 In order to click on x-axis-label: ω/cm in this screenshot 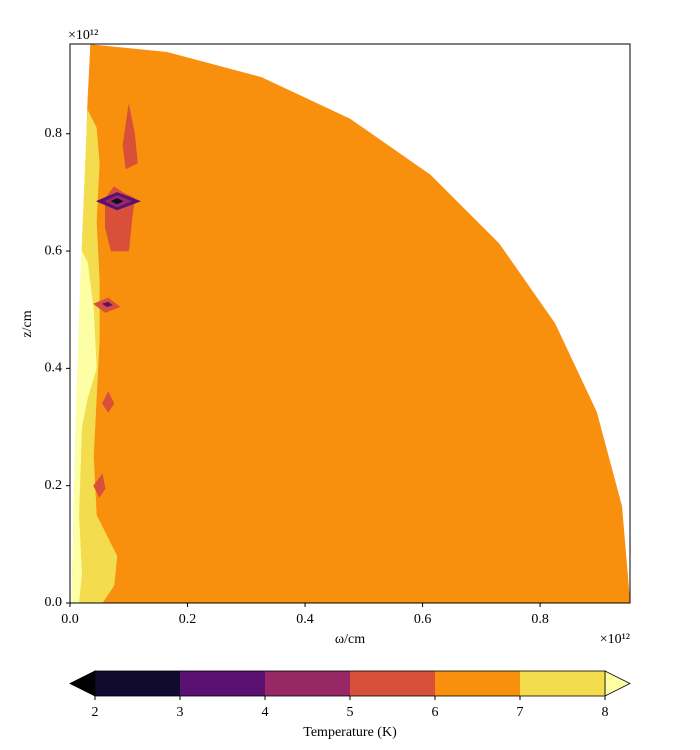, I will do `click(350, 639)`.